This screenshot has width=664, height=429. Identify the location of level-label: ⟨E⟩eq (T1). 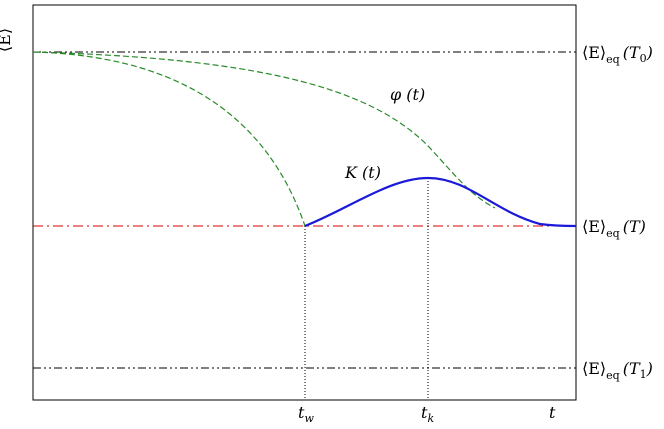
(617, 370).